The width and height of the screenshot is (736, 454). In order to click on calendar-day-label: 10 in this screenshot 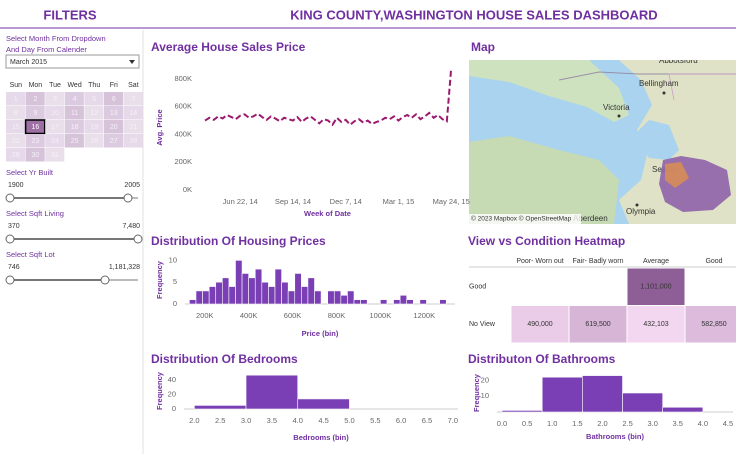, I will do `click(55, 113)`.